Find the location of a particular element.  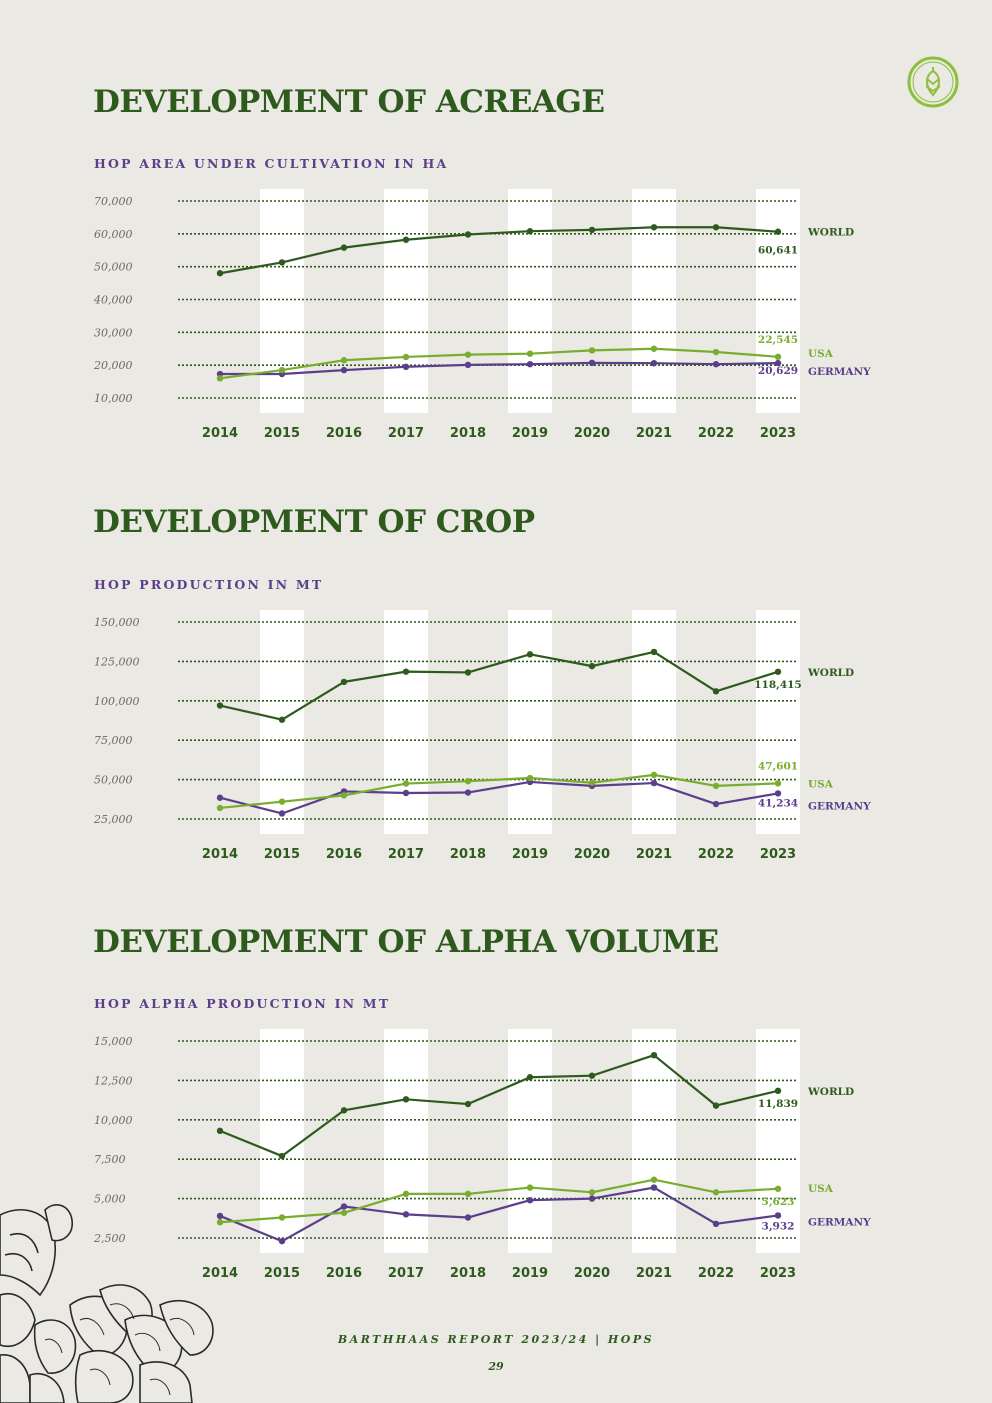

end-value-label-germany: 41,234 is located at coordinates (778, 803).